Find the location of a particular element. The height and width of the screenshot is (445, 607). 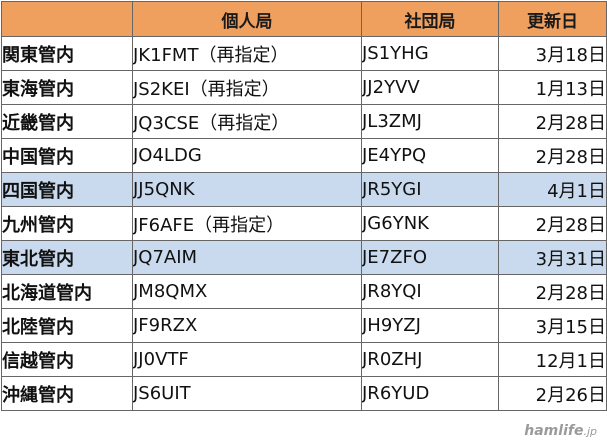

club-callsign-cell: JE7ZFO is located at coordinates (430, 257).